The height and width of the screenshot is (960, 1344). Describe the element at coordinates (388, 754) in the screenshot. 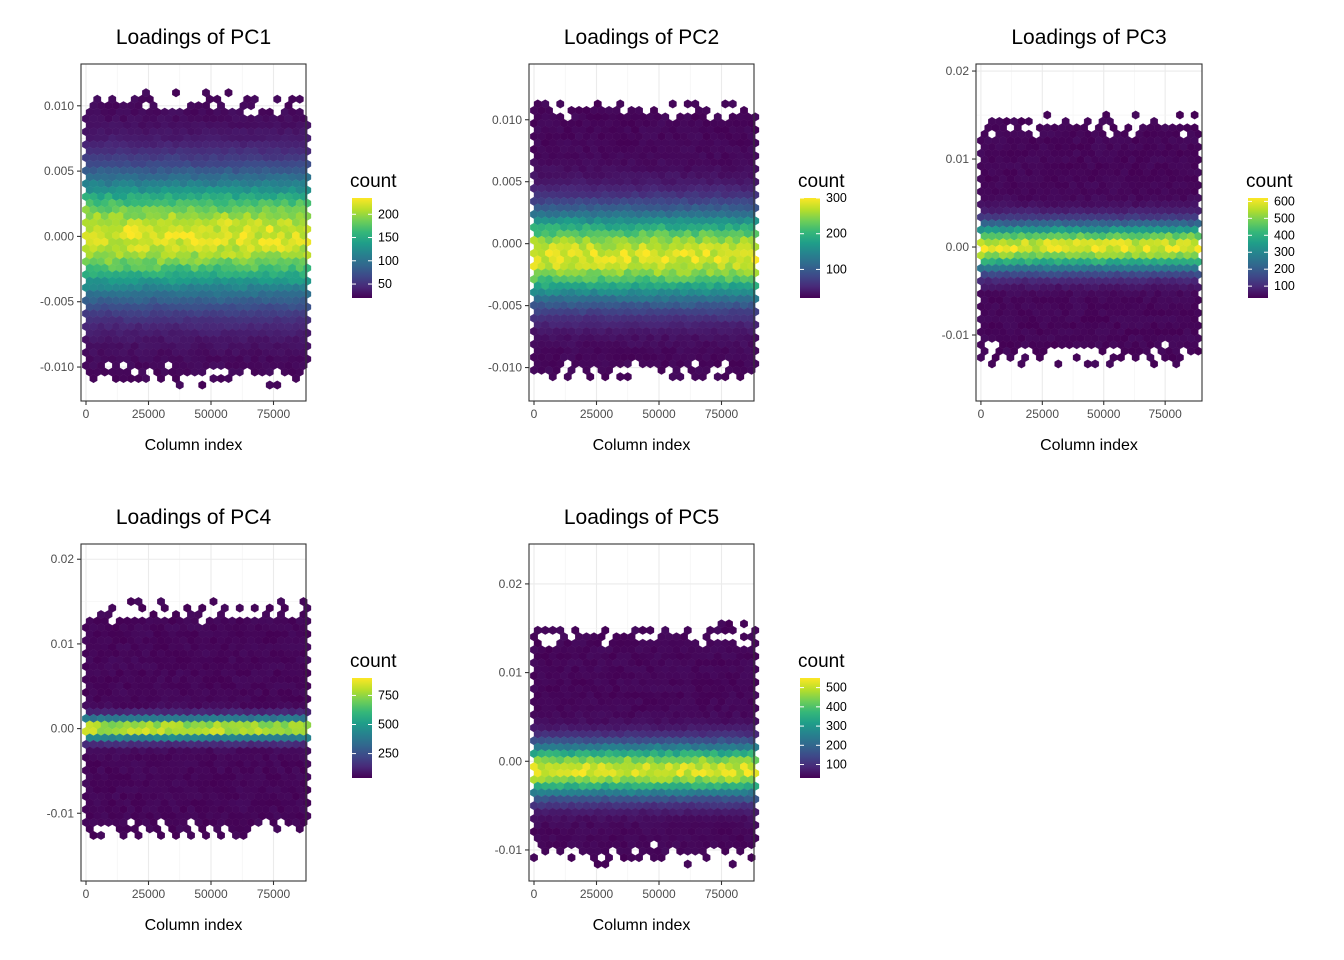

I see `legend-tick-label: 250` at that location.